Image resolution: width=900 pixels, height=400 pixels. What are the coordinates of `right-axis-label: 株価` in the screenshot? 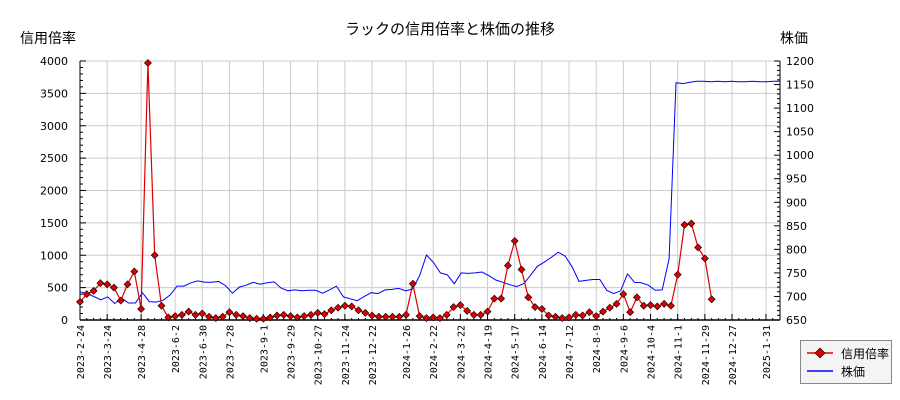 It's located at (794, 39).